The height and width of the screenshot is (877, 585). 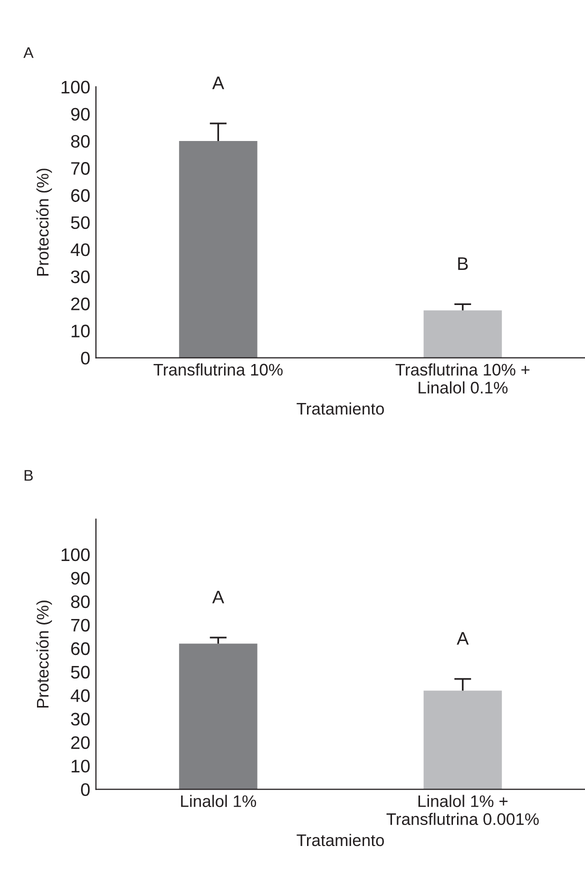 What do you see at coordinates (28, 475) in the screenshot?
I see `chart-title: B` at bounding box center [28, 475].